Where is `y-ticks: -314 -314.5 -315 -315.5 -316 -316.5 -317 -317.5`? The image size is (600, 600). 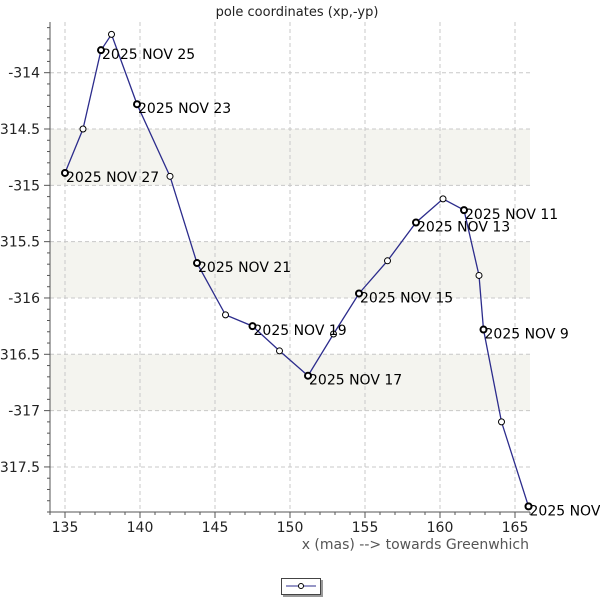
y-ticks: -314 -314.5 -315 -315.5 -316 -316.5 -317 -317.5 is located at coordinates (25, 270).